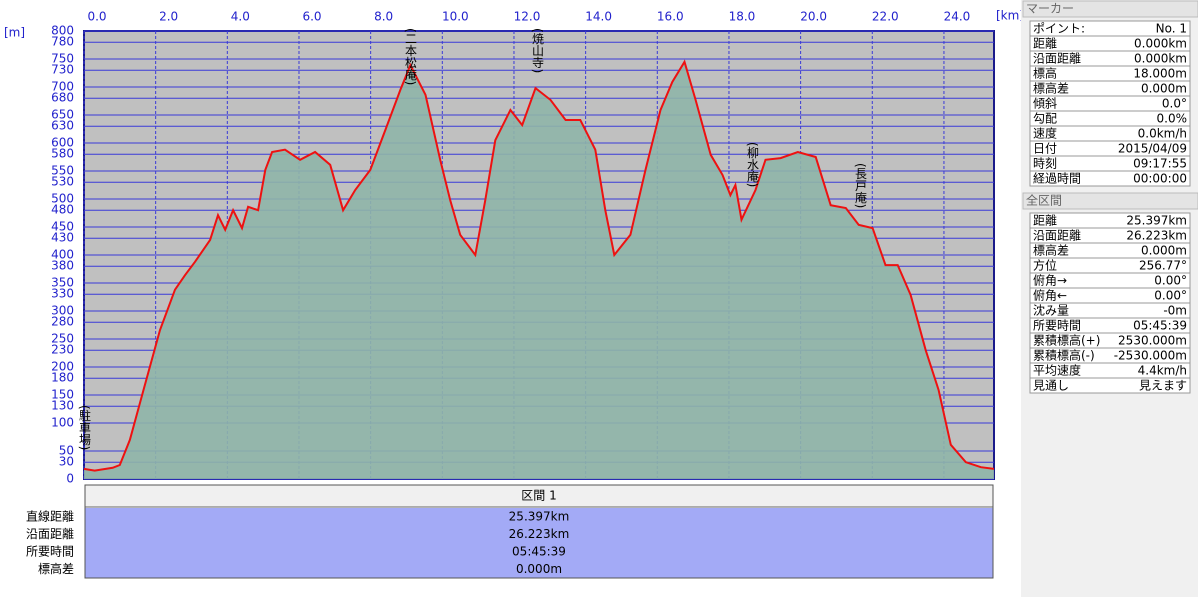 This screenshot has height=597, width=1198. Describe the element at coordinates (62, 311) in the screenshot. I see `y-tick-label: 300` at that location.